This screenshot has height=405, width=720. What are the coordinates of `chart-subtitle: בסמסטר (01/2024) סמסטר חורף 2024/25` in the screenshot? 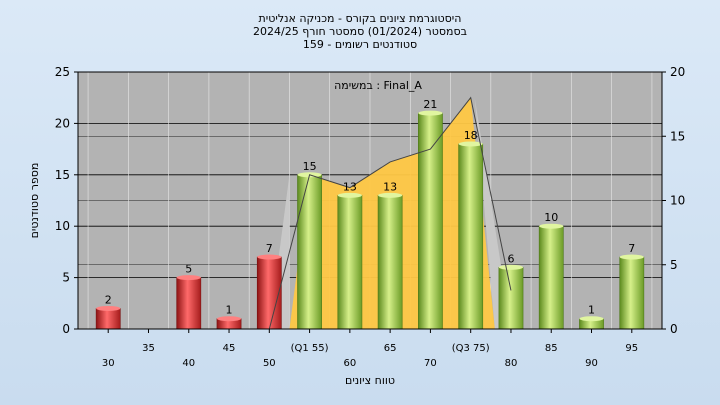 It's located at (360, 31).